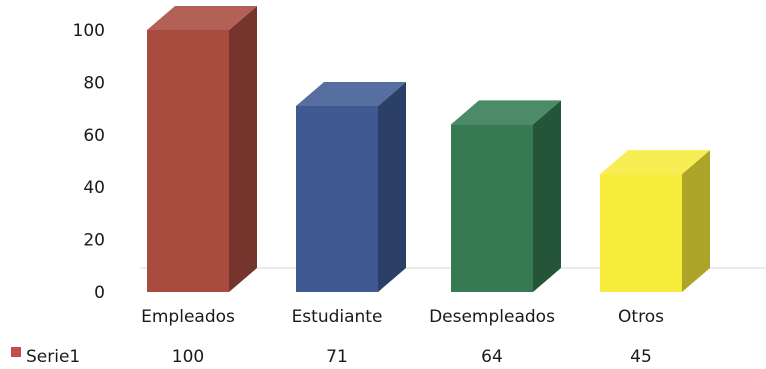 This screenshot has height=369, width=766. Describe the element at coordinates (99, 293) in the screenshot. I see `y-tick-label: 0` at that location.